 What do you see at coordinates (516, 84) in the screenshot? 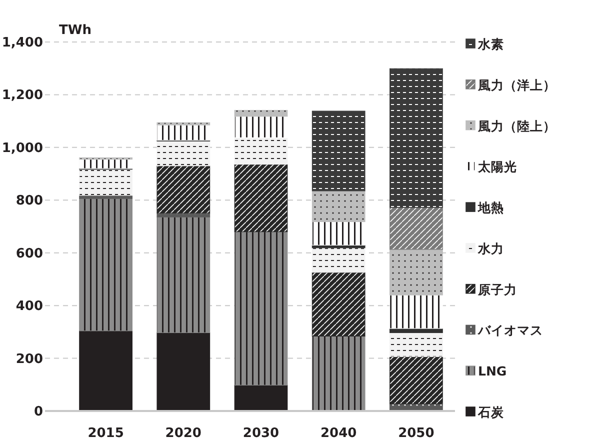
I see `legend-label: 風力（洋上）` at bounding box center [516, 84].